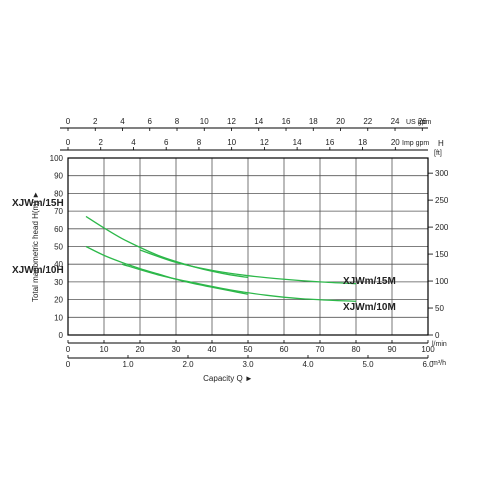 The image size is (500, 500). What do you see at coordinates (362, 142) in the screenshot?
I see `x-impgpm-tick-label: 18` at bounding box center [362, 142].